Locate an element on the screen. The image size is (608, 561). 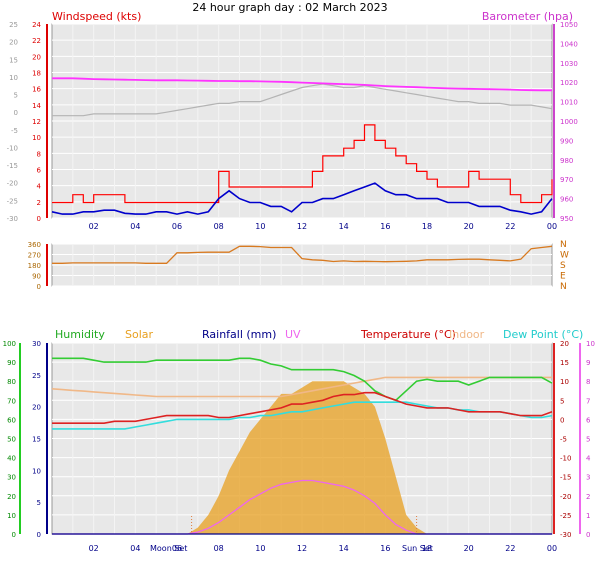
windspeed-tick-label: 2 is located at coordinates (39, 203).